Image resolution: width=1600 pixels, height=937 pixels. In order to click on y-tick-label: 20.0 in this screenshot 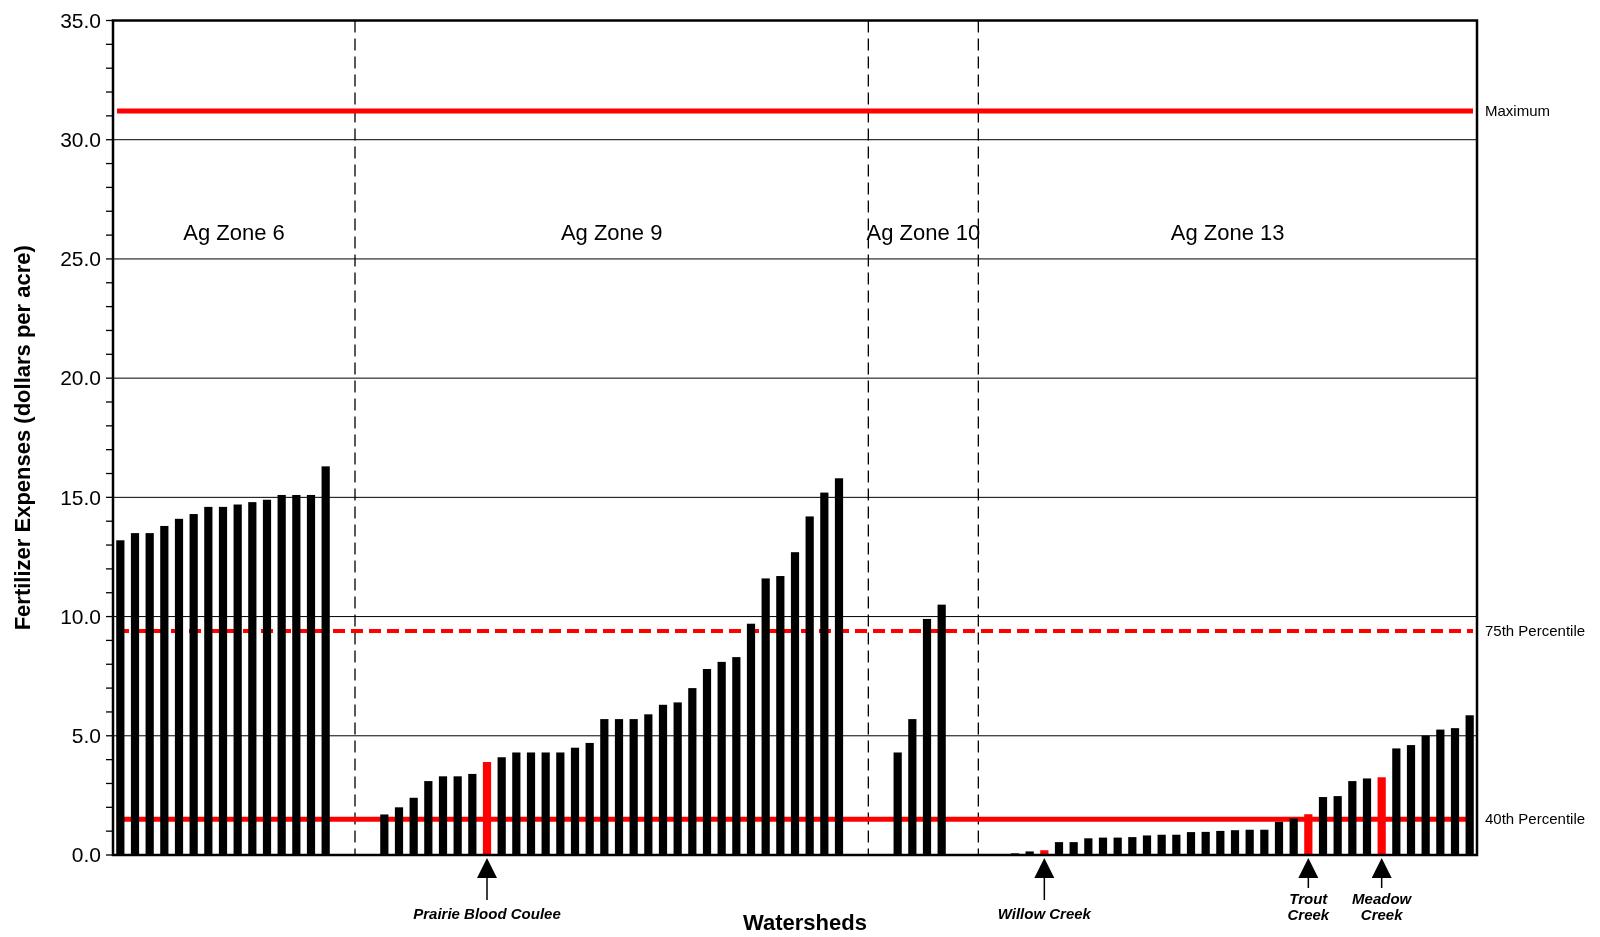, I will do `click(80, 378)`.